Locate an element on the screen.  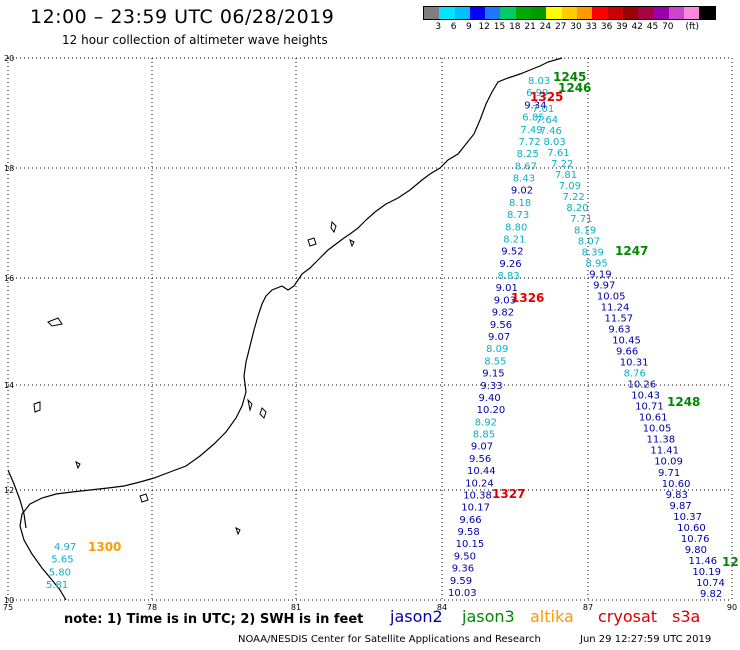
lat-tick-label: 18 is located at coordinates (9, 168).